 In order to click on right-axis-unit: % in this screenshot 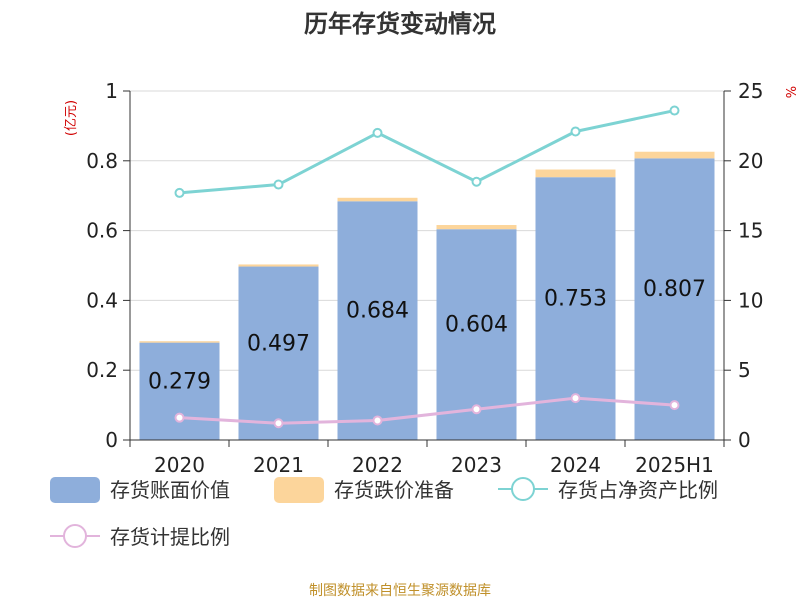, I will do `click(792, 92)`.